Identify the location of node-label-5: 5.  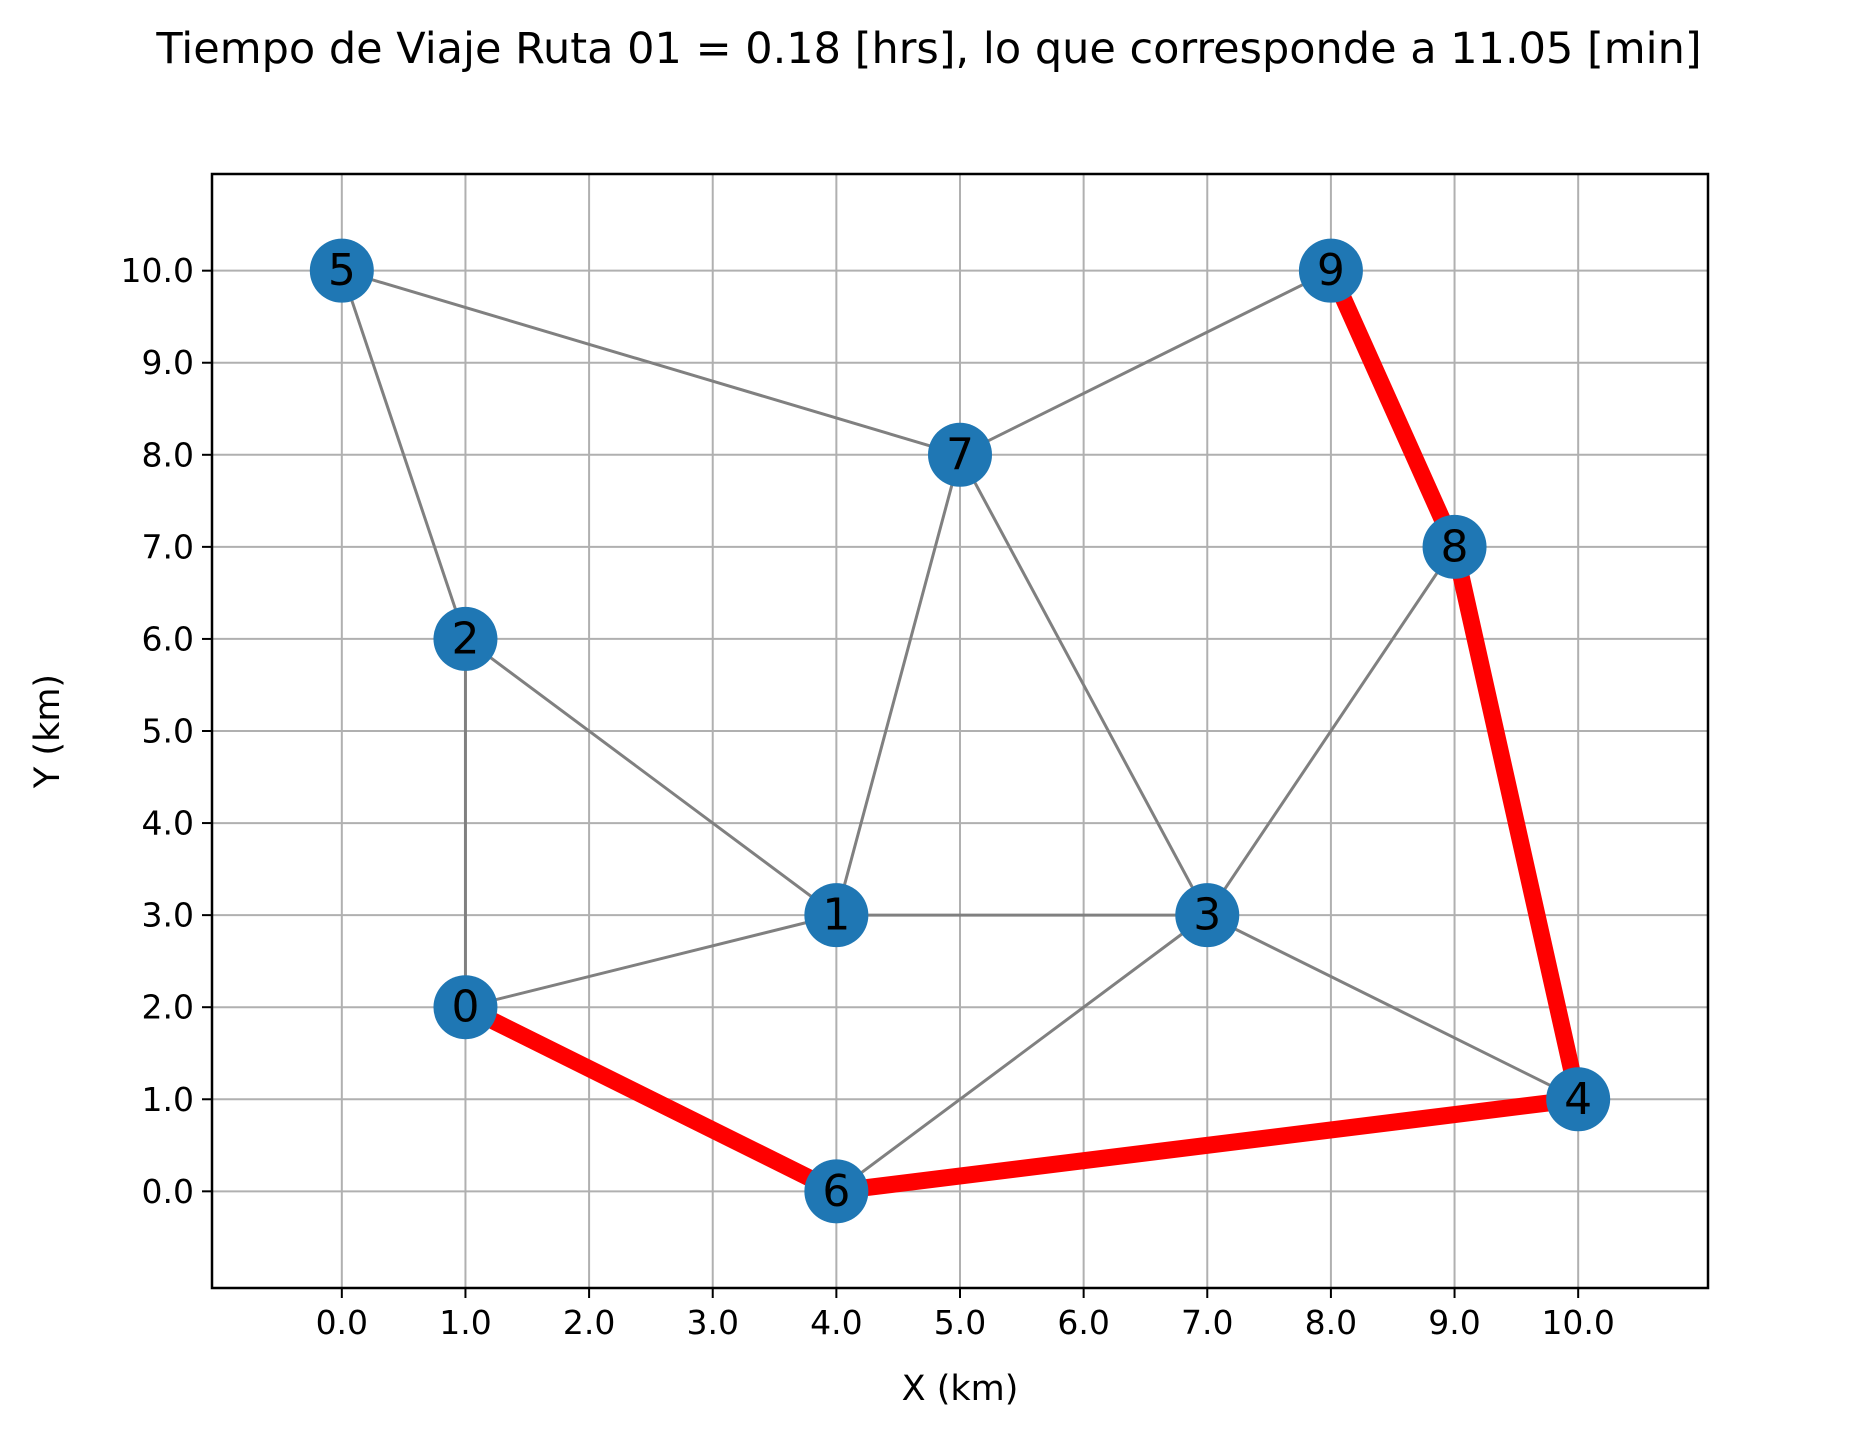
(342, 270).